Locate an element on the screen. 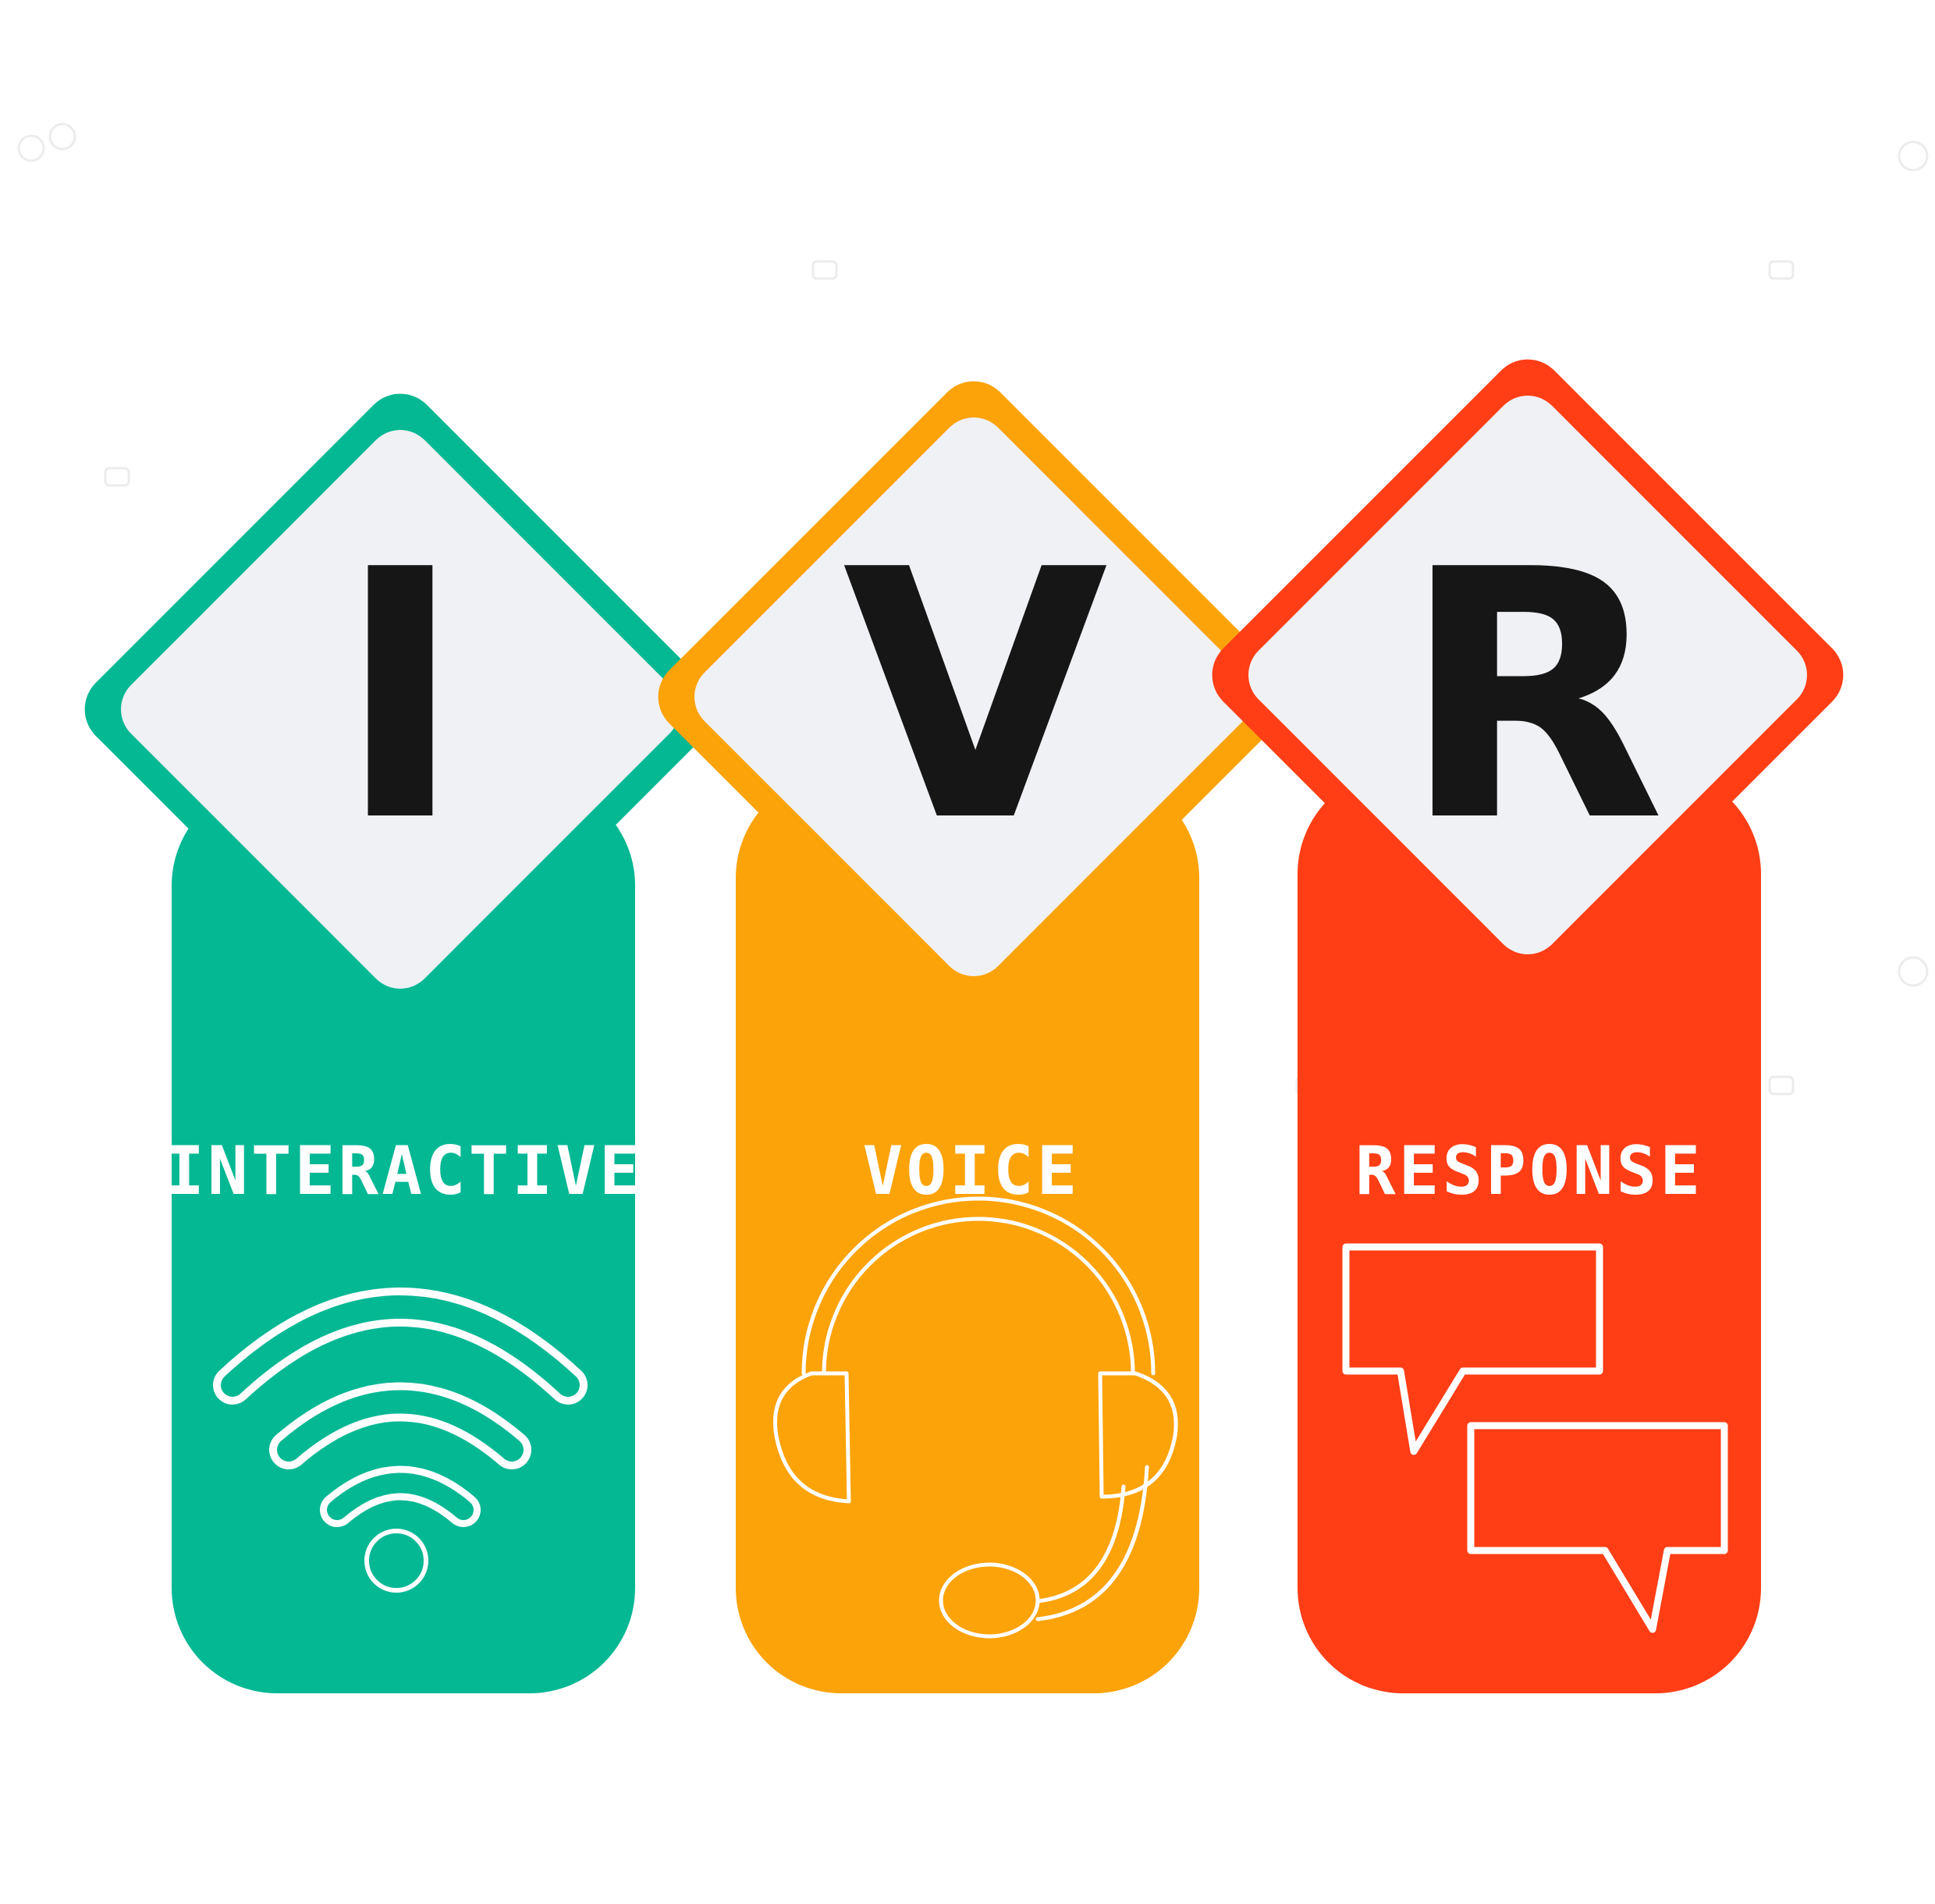 The height and width of the screenshot is (1904, 1935). green-diamond-tile is located at coordinates (400, 709).